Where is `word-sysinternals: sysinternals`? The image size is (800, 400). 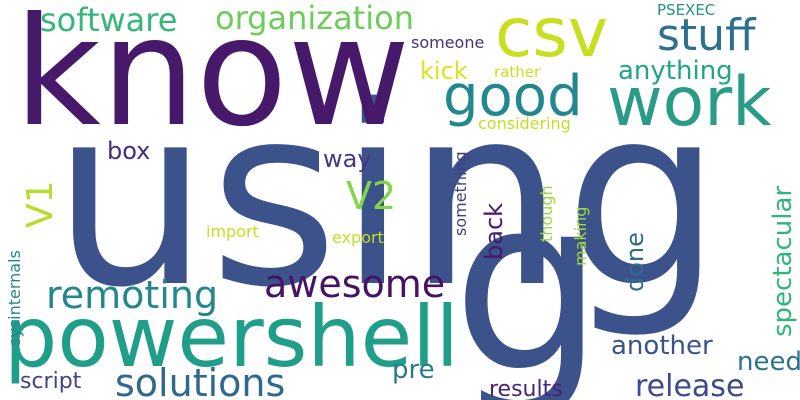 word-sysinternals: sysinternals is located at coordinates (14, 298).